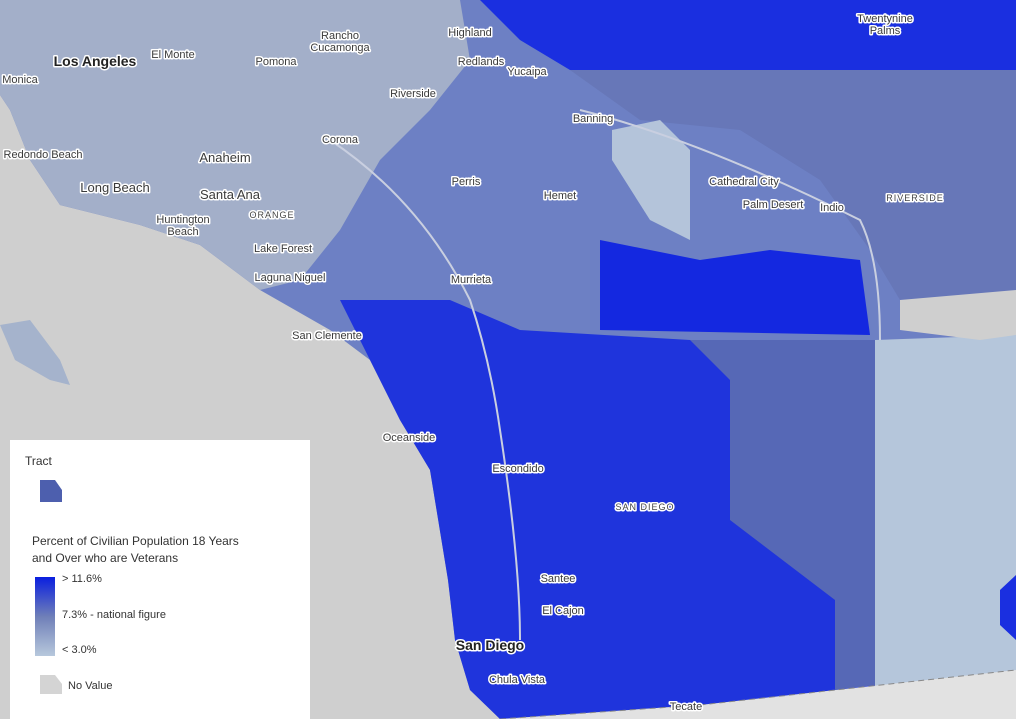 The width and height of the screenshot is (1016, 719). I want to click on place-label: Highland, so click(469, 33).